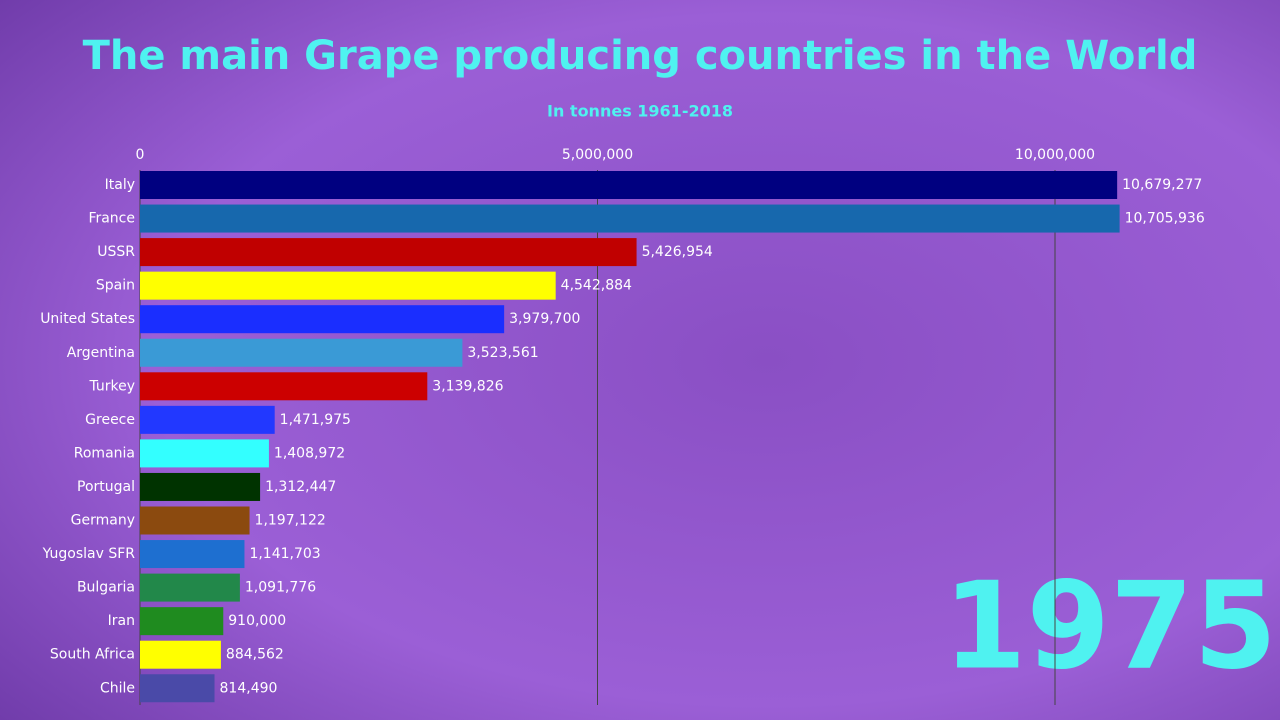 Image resolution: width=1280 pixels, height=720 pixels. Describe the element at coordinates (249, 688) in the screenshot. I see `value-label: 814,490` at that location.